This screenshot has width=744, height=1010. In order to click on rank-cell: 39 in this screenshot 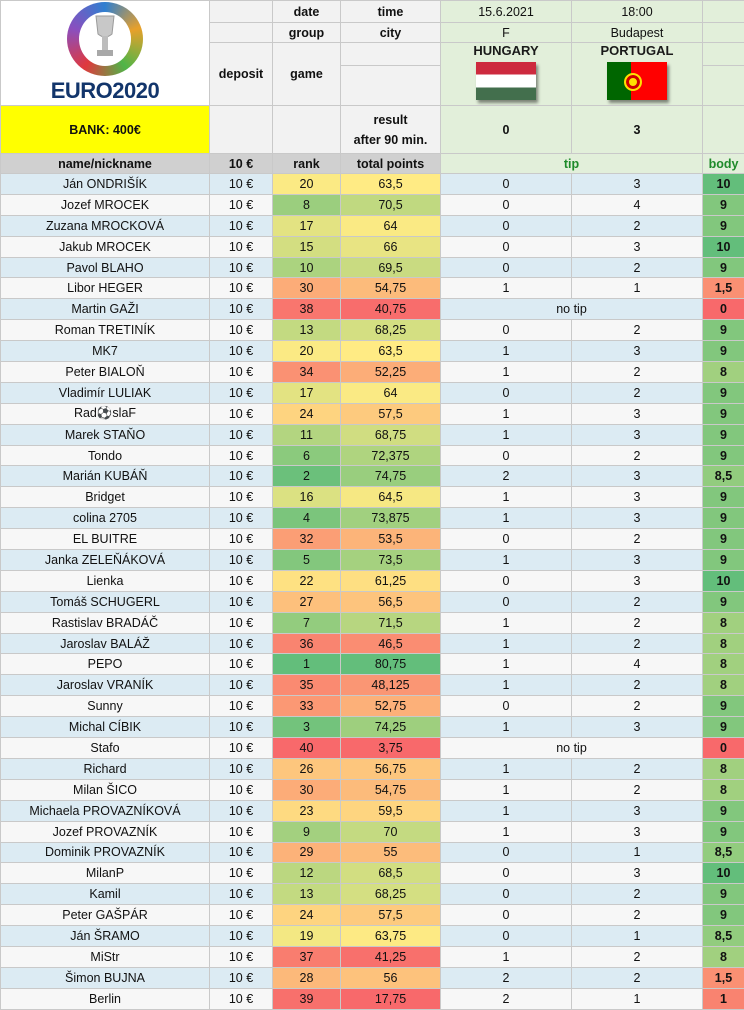, I will do `click(307, 998)`.